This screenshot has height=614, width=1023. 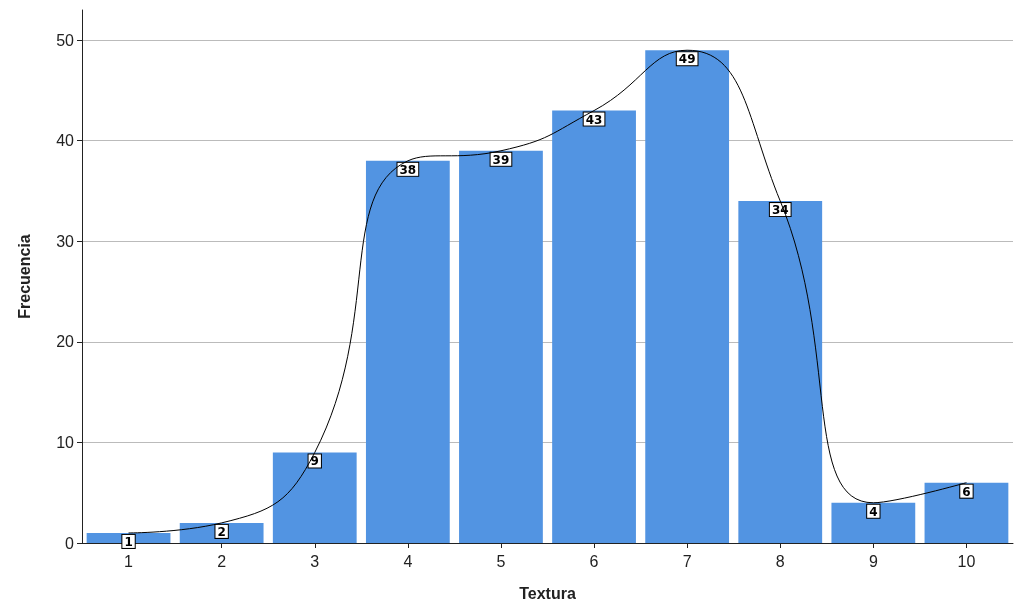 I want to click on y-tick-label: 30, so click(x=65, y=241).